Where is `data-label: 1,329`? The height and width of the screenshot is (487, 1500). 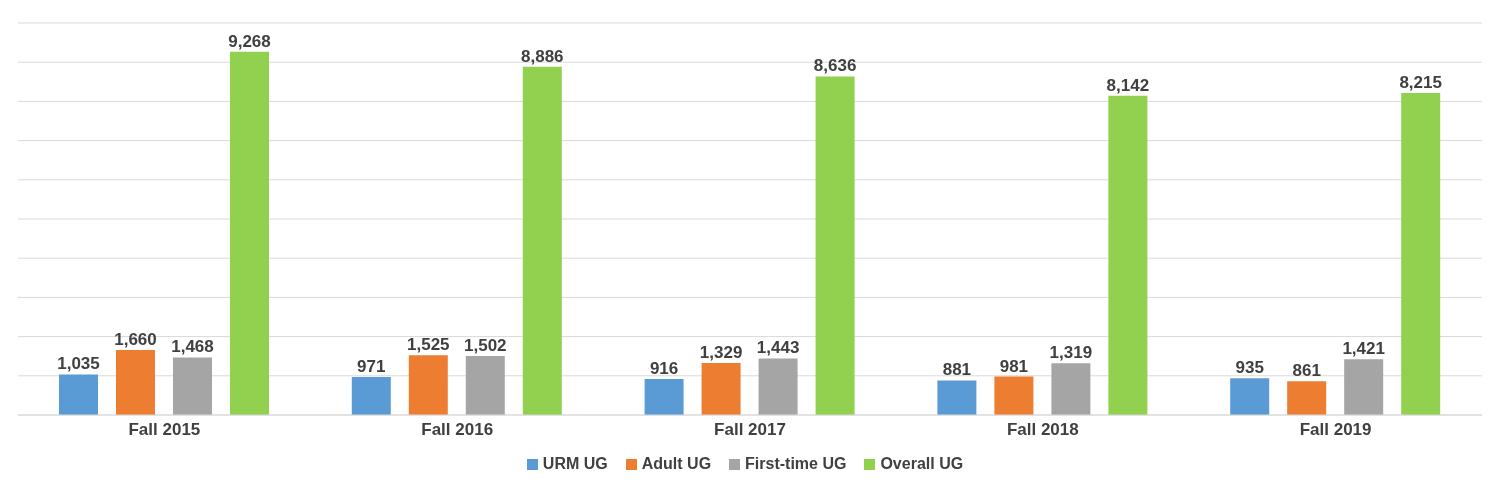
data-label: 1,329 is located at coordinates (721, 352).